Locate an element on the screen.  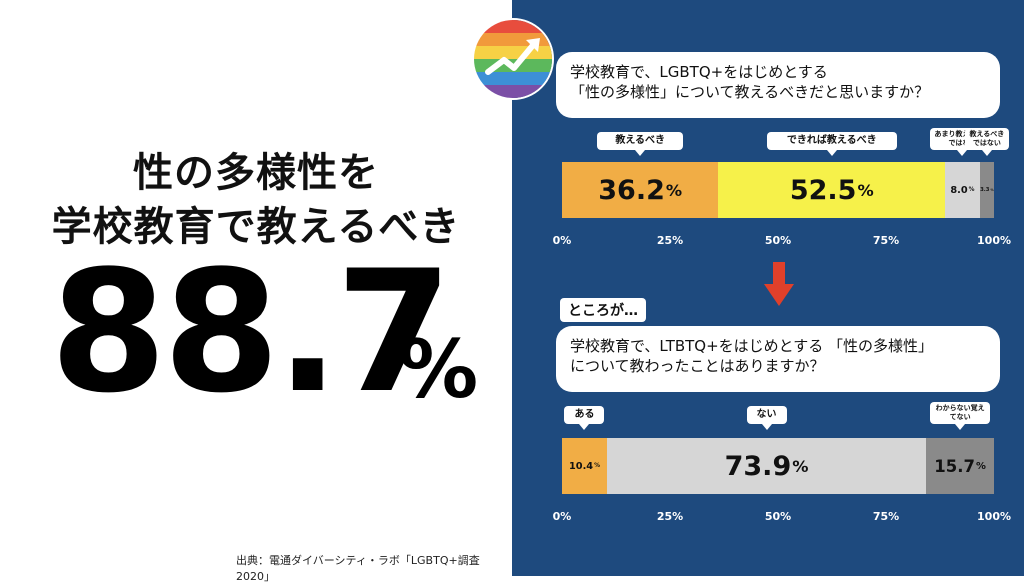
segment-value-label: 52.5 is located at coordinates (823, 190).